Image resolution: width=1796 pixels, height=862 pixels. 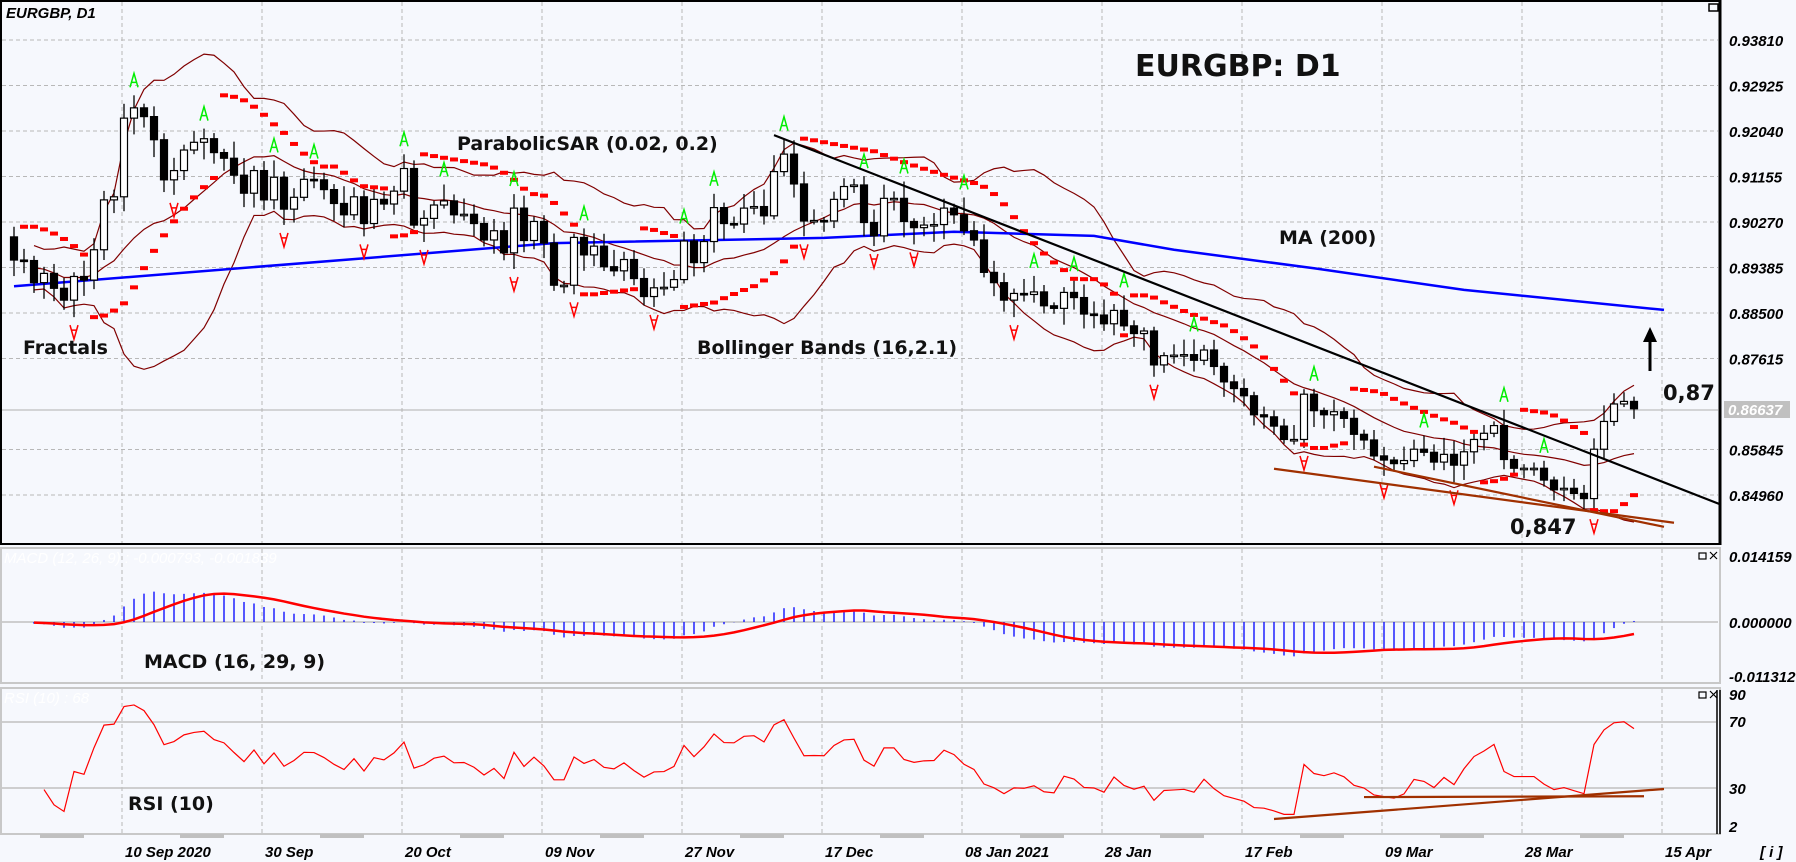 I want to click on macd-pane, so click(x=834, y=624).